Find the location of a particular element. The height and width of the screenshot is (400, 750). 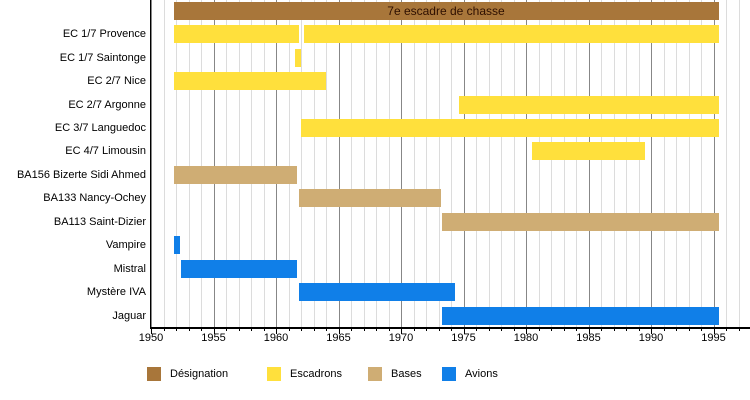

gridline-1966 is located at coordinates (351, 163).